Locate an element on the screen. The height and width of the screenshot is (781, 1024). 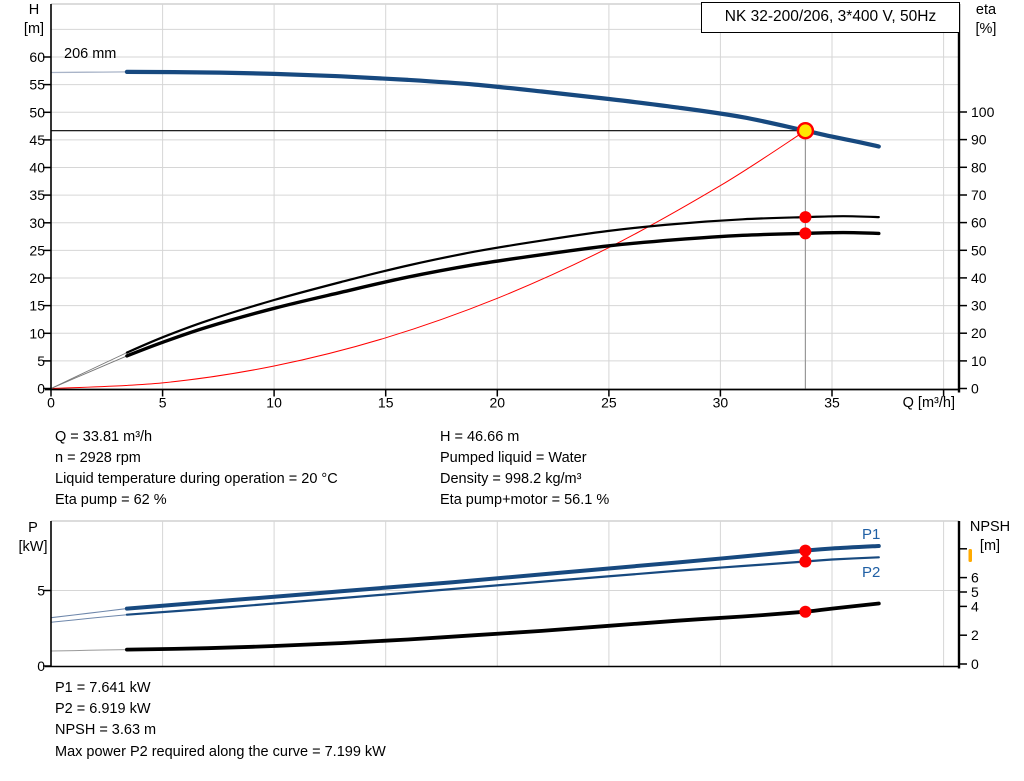
info-n: n = 2928 rpm is located at coordinates (98, 458).